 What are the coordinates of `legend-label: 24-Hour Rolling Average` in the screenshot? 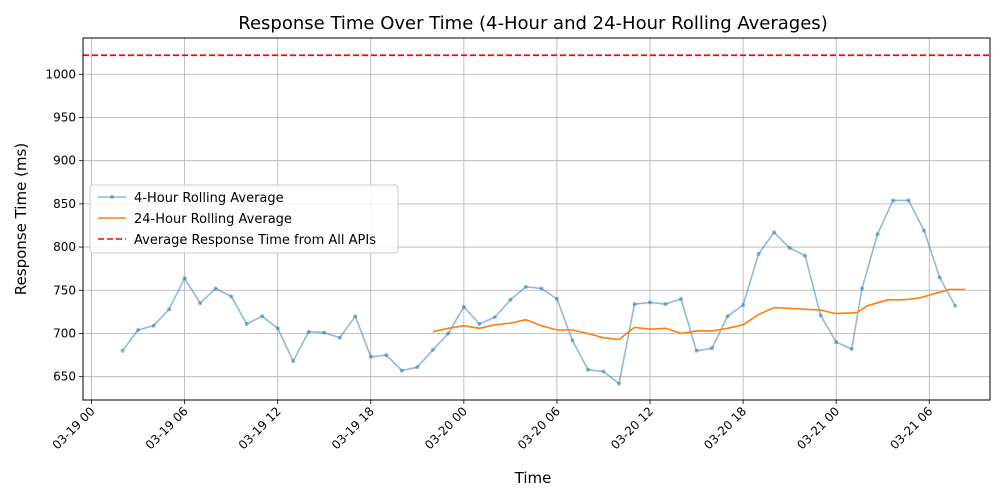 It's located at (213, 219).